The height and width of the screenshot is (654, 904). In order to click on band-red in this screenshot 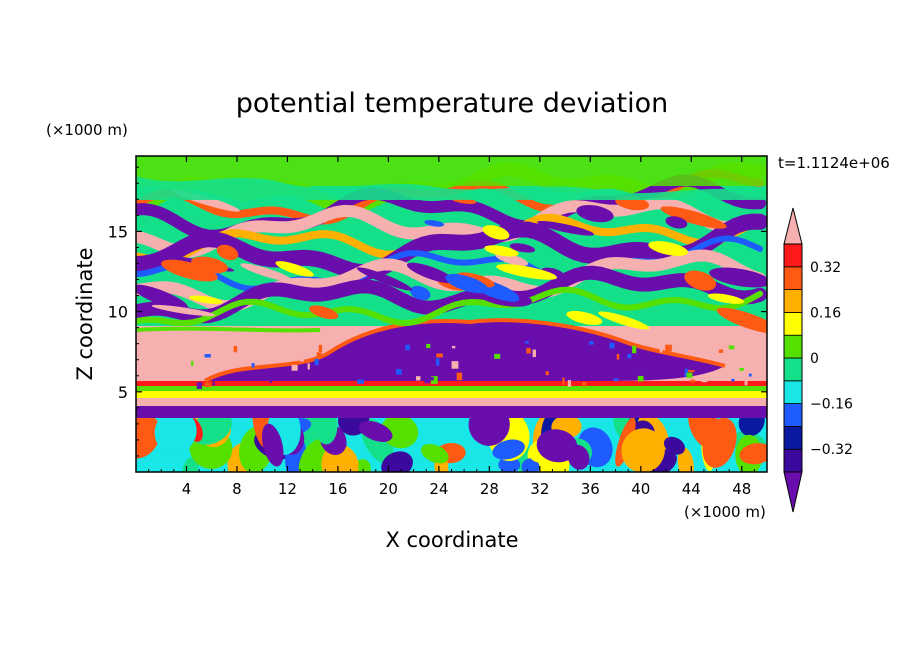, I will do `click(451, 383)`.